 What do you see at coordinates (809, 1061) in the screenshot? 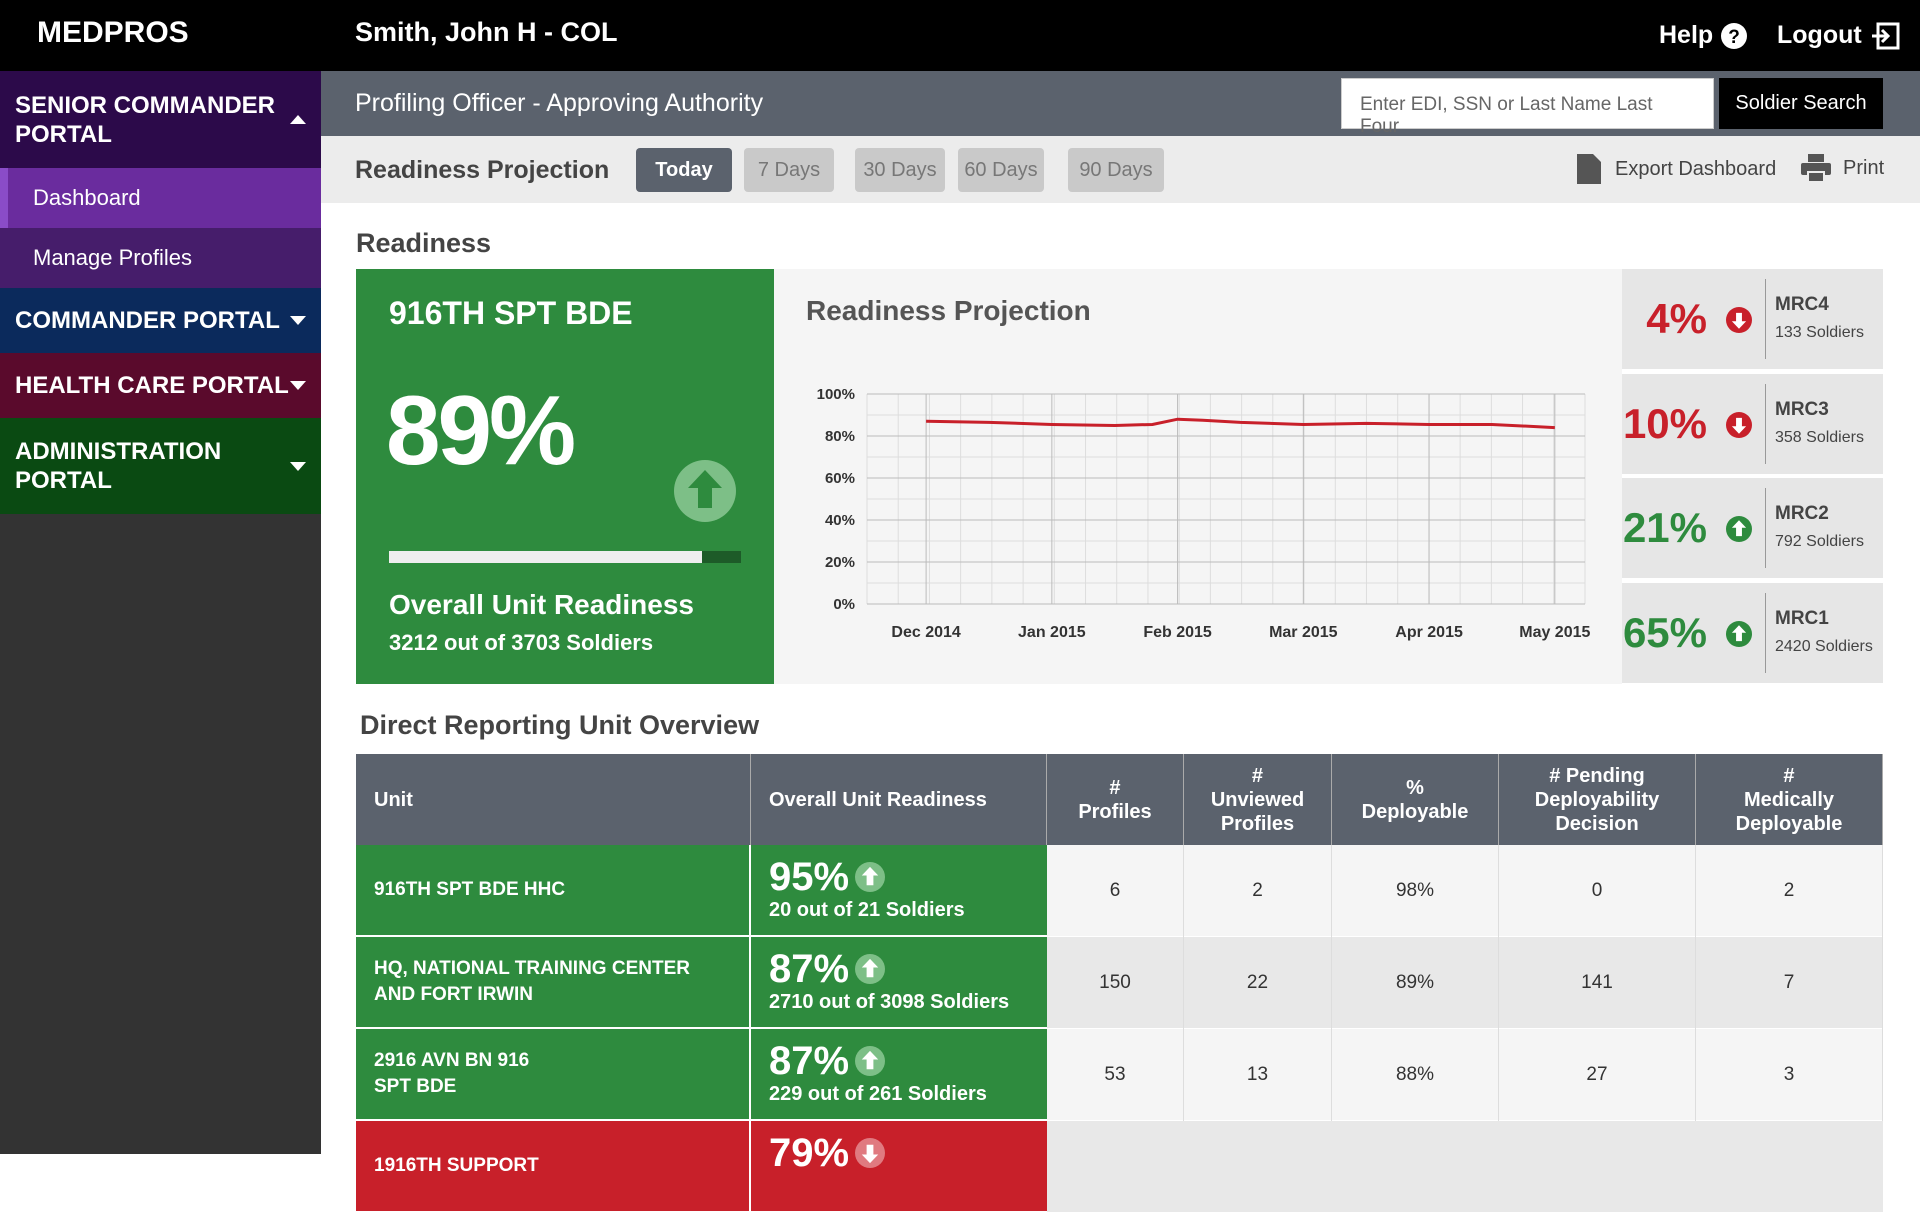
I see `readiness-percent: 87%` at bounding box center [809, 1061].